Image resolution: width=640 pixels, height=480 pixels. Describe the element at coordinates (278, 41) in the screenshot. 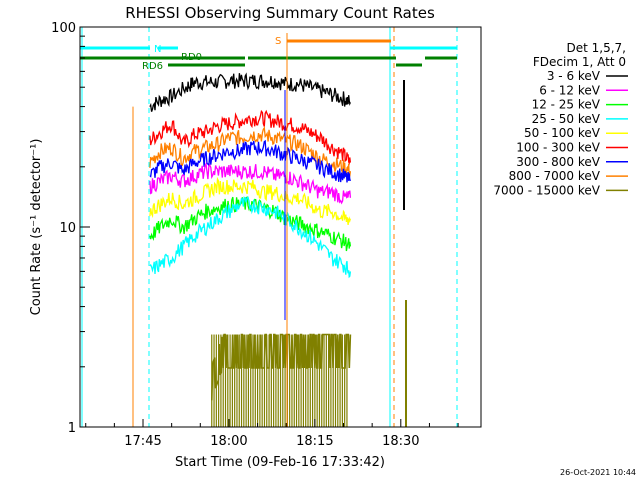

I see `flag-label-3: S` at that location.